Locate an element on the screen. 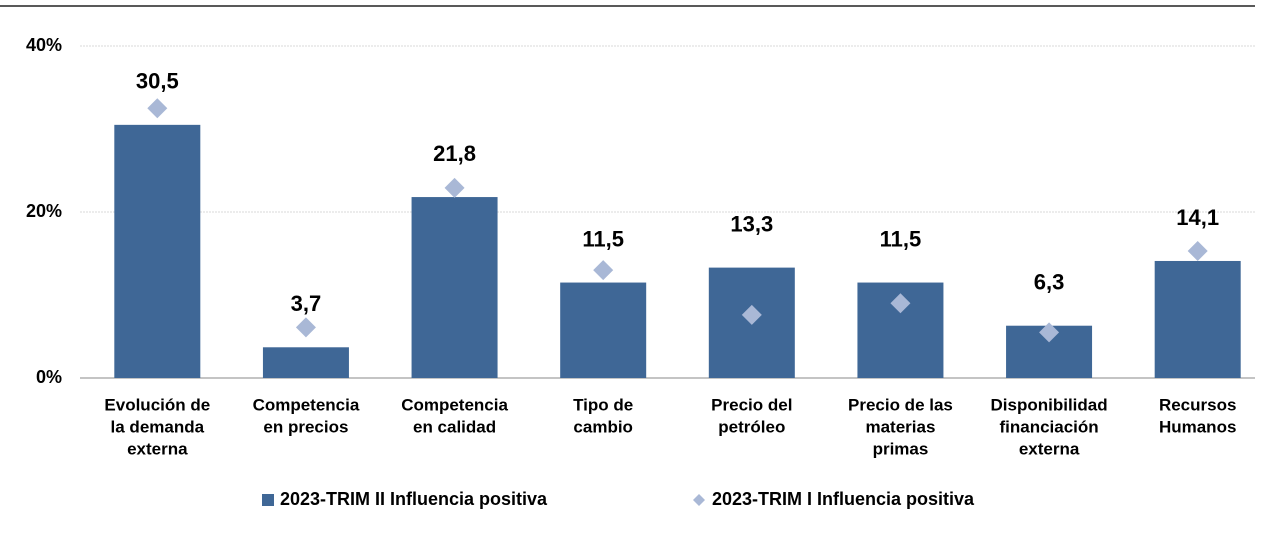  x-tick-label: Humanos is located at coordinates (1197, 426).